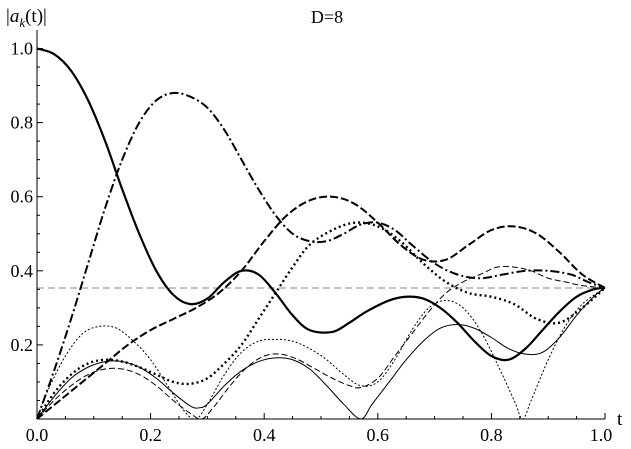  I want to click on x-tick-label: 0.0, so click(37, 435).